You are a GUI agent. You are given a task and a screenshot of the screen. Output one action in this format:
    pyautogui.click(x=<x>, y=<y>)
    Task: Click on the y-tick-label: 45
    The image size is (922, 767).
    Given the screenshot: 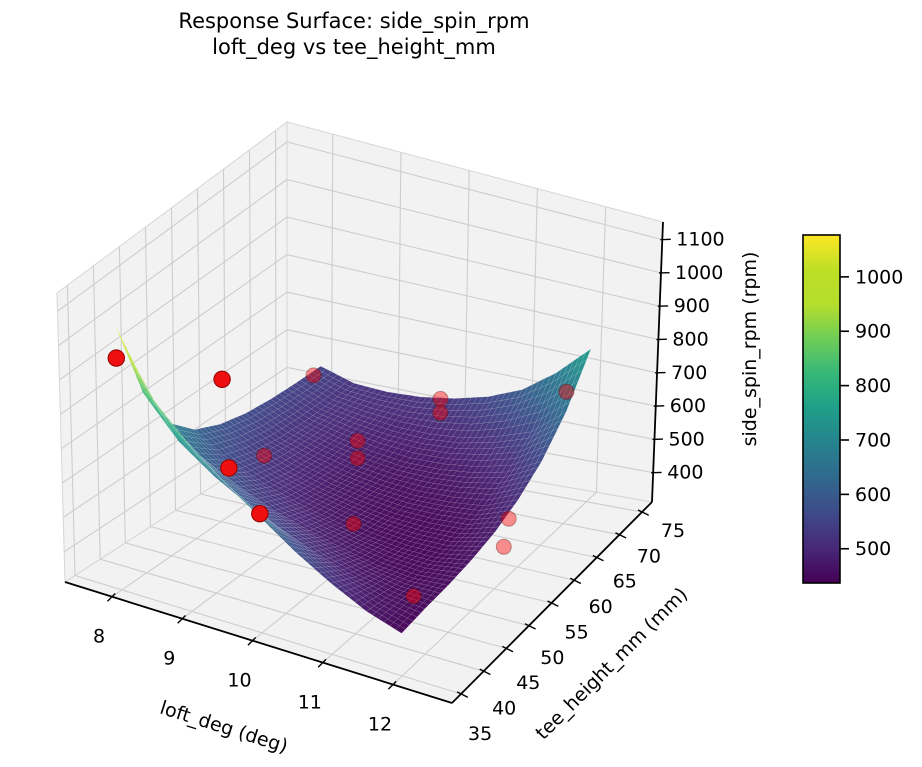 What is the action you would take?
    pyautogui.click(x=528, y=683)
    